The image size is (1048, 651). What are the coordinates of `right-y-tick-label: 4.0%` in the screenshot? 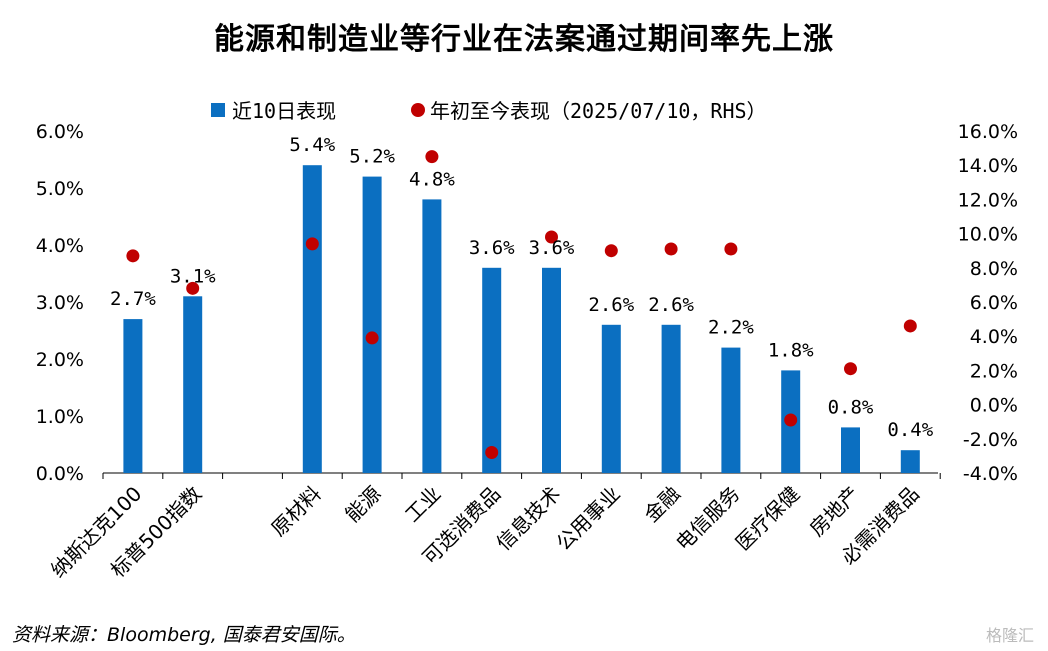 It's located at (994, 337).